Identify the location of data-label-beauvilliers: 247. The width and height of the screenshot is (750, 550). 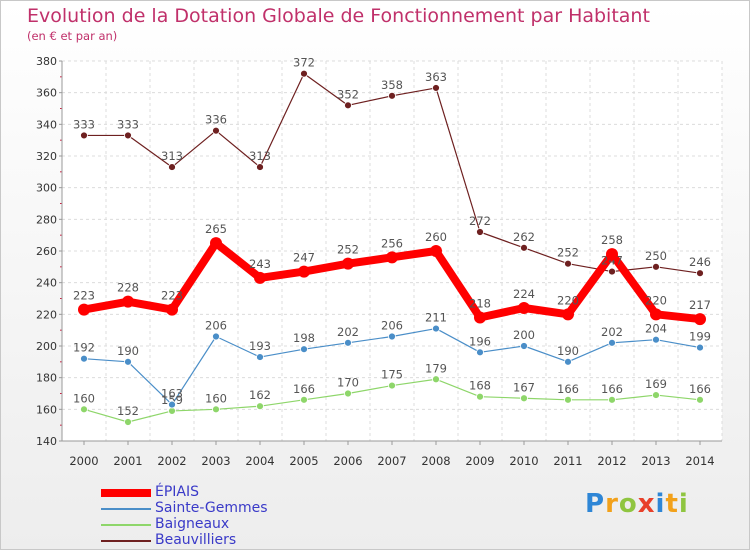
(612, 261).